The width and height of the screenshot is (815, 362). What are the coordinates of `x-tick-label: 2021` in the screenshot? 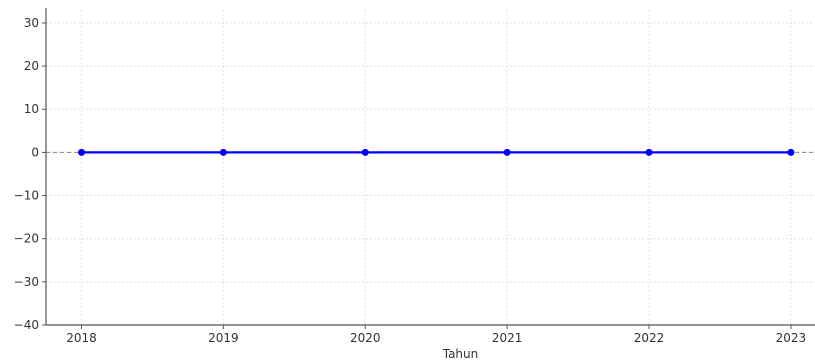 It's located at (507, 338).